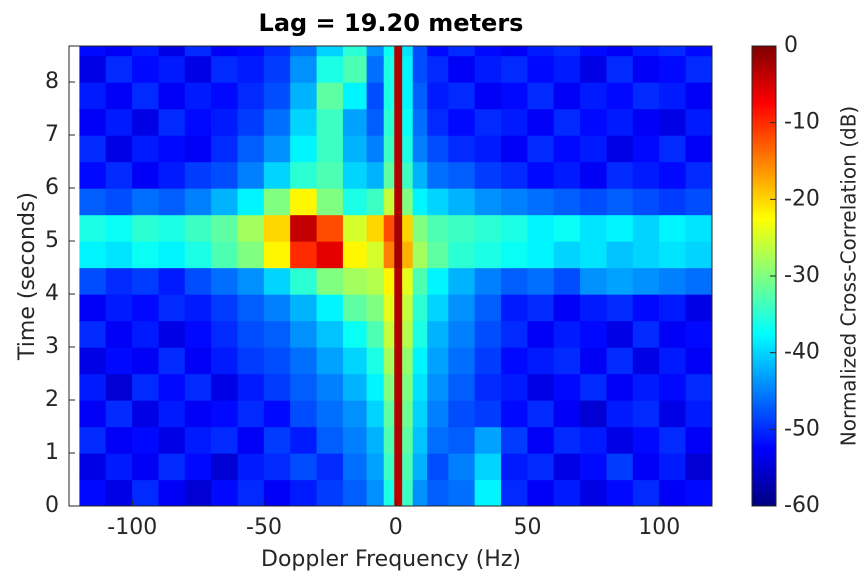 This screenshot has width=864, height=577. What do you see at coordinates (396, 527) in the screenshot?
I see `x-tick-label: 0` at bounding box center [396, 527].